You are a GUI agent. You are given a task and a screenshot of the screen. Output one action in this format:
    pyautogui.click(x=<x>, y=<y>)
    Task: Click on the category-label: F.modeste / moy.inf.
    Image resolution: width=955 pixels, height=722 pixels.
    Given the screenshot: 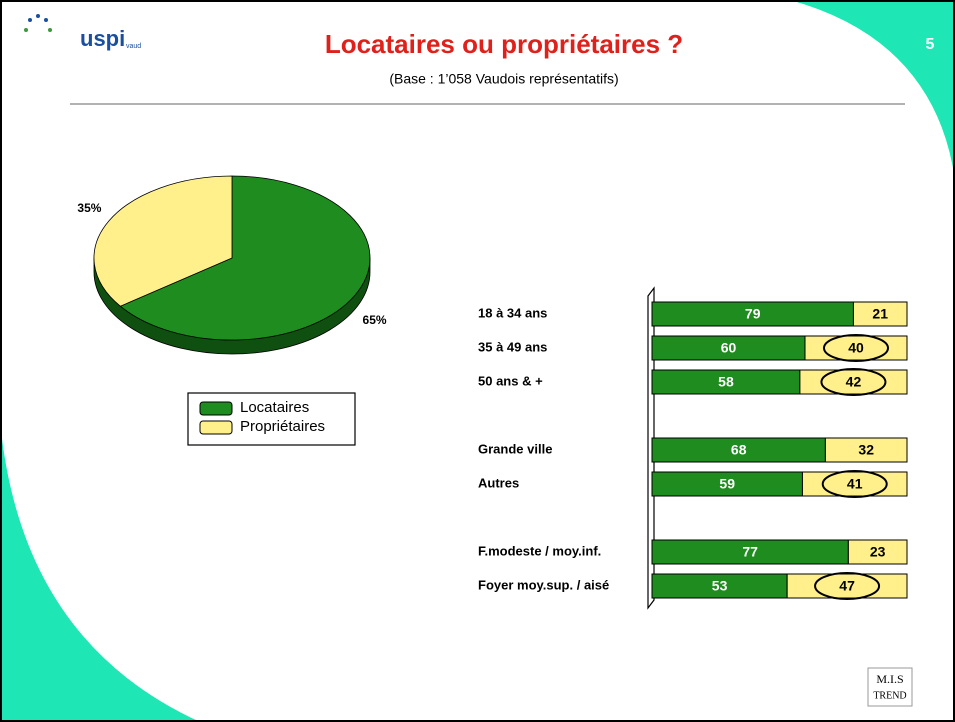 What is the action you would take?
    pyautogui.click(x=539, y=550)
    